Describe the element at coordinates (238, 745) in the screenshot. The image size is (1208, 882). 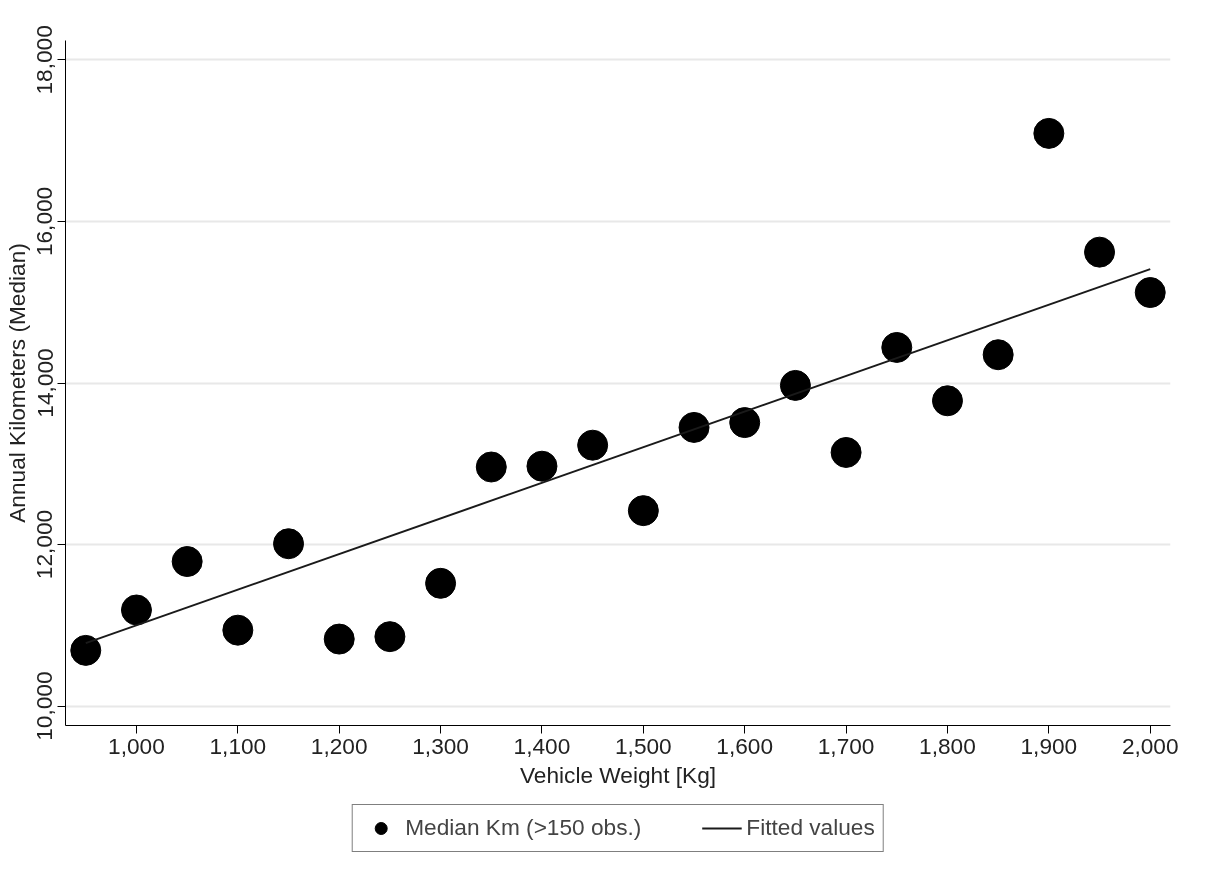
I see `x-tick-label: 1,100` at that location.